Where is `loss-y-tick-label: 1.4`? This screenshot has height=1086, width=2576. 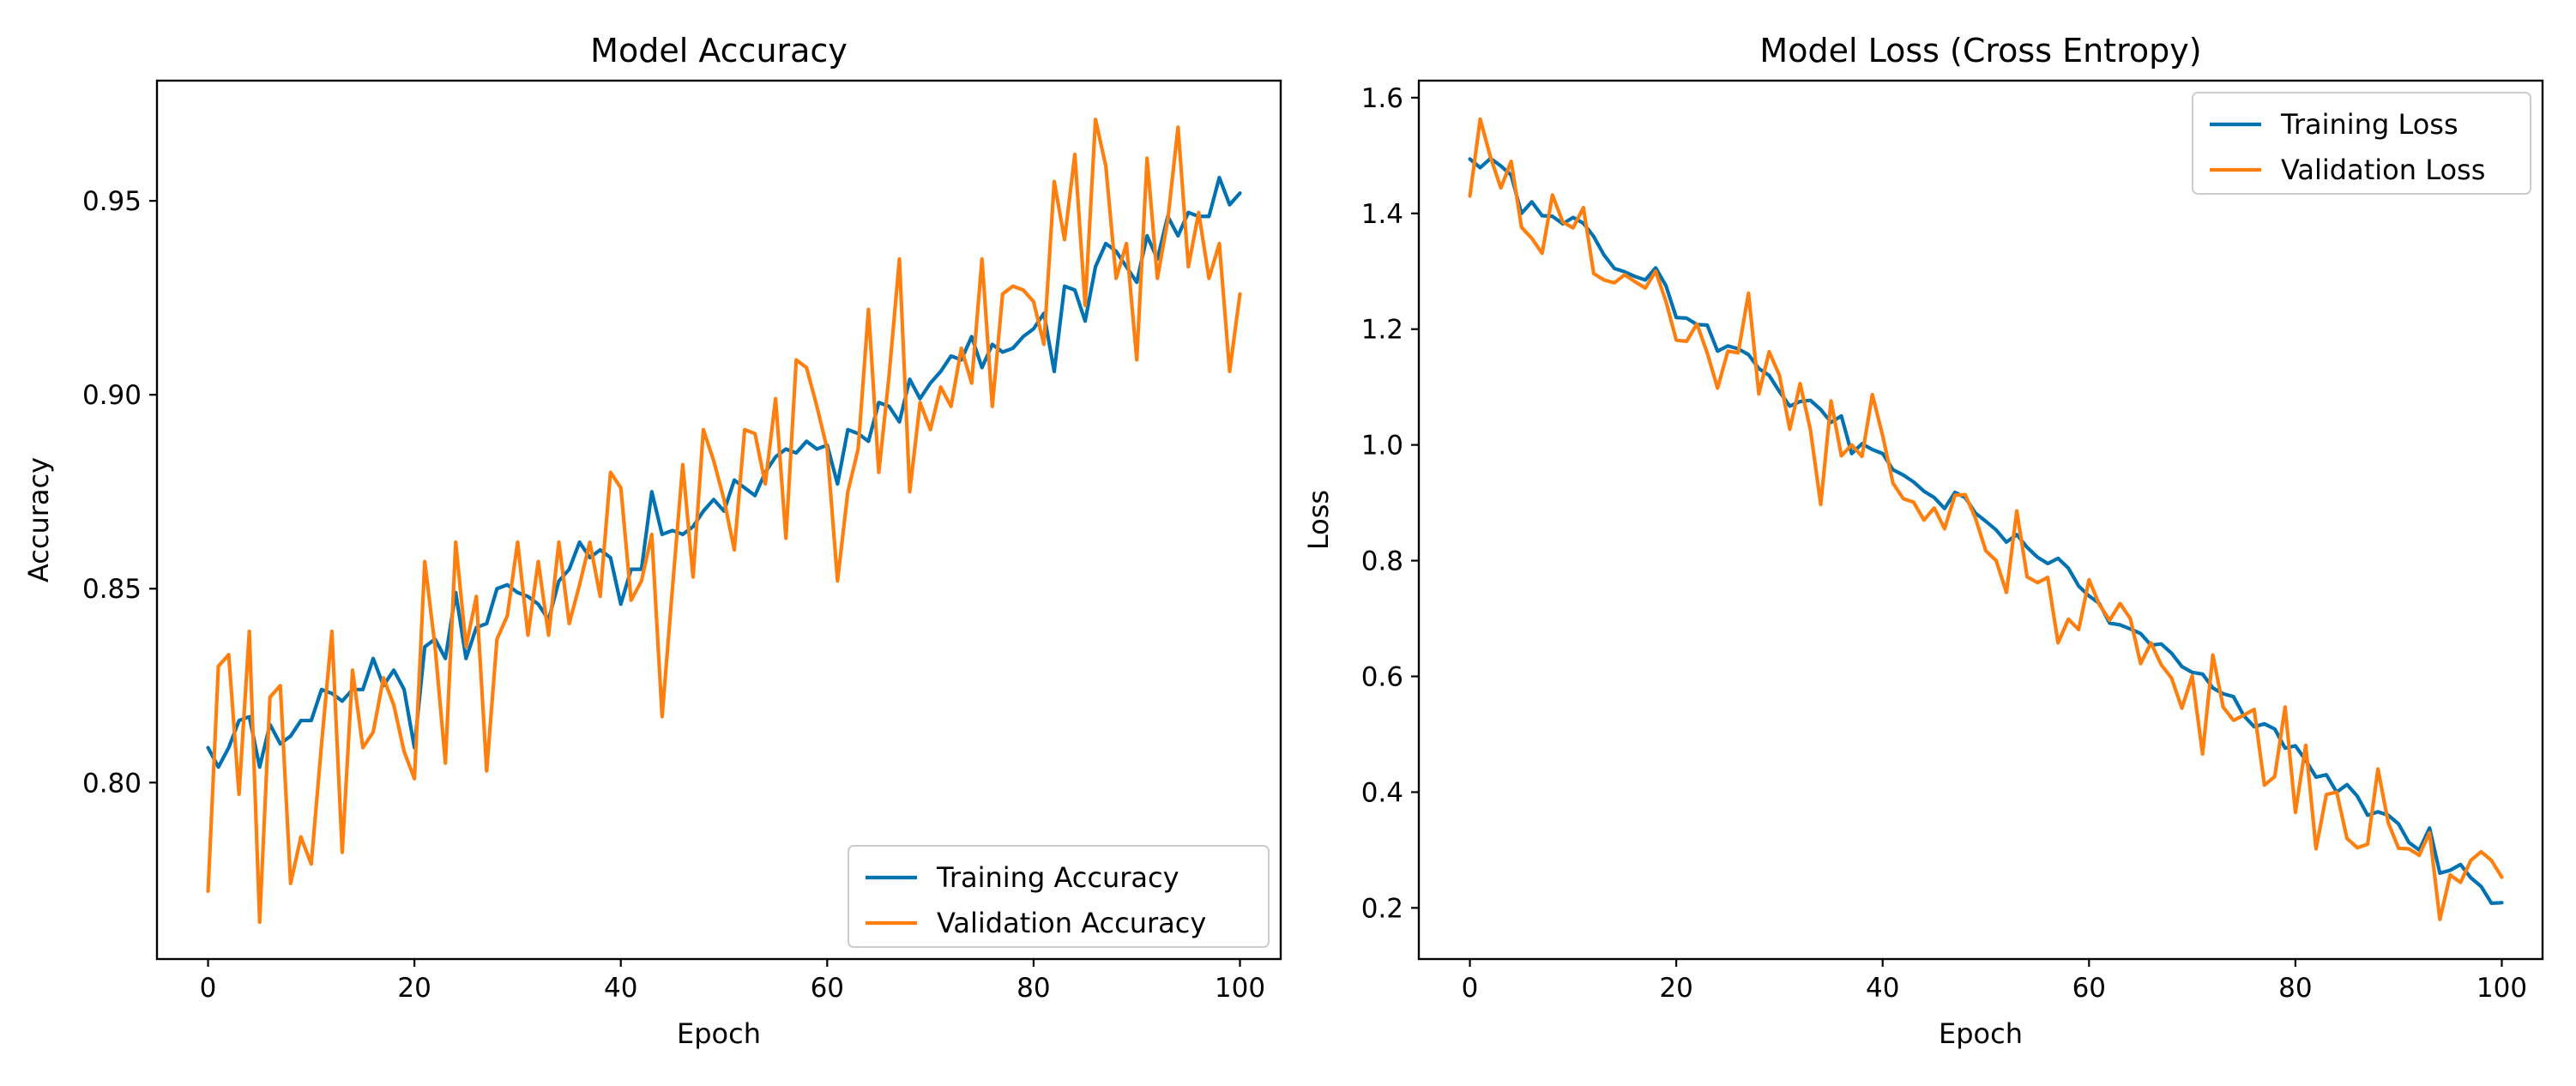 loss-y-tick-label: 1.4 is located at coordinates (1382, 214).